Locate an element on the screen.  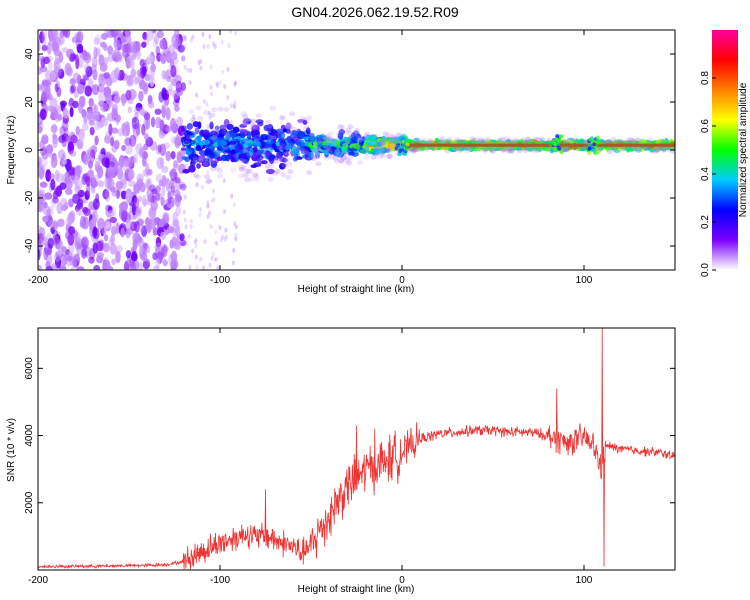
colorbar-label: Normalized spectral amplitude is located at coordinates (743, 149).